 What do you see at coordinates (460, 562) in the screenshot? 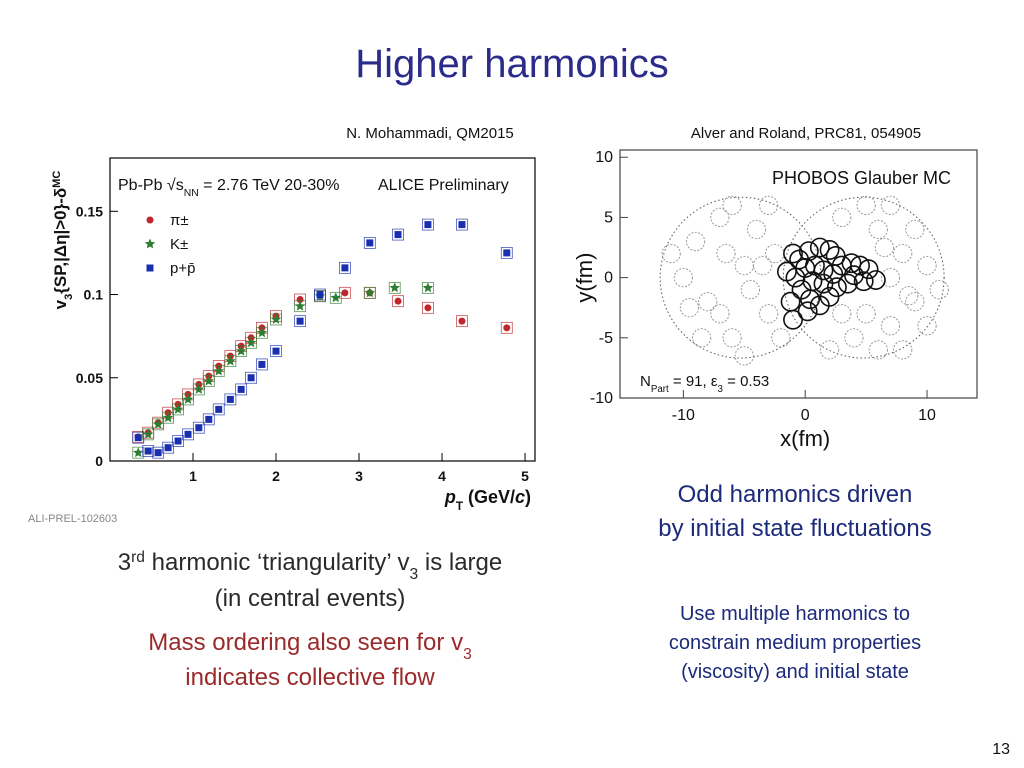
I see `text-part: is large` at bounding box center [460, 562].